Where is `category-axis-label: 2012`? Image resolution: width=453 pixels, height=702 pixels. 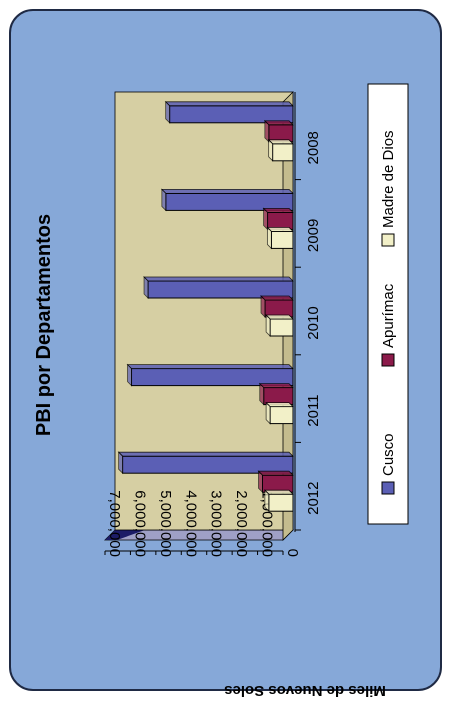
category-axis-label: 2012 is located at coordinates (313, 498).